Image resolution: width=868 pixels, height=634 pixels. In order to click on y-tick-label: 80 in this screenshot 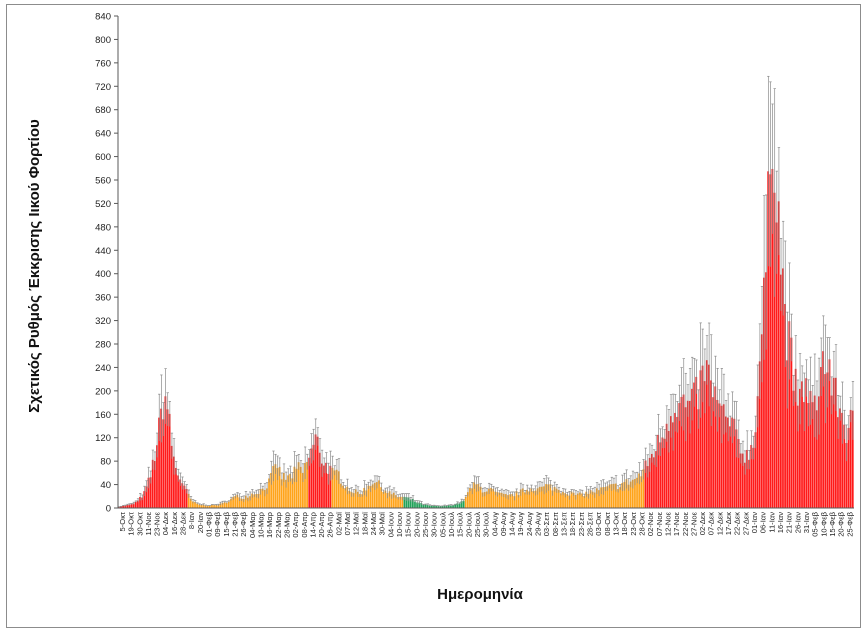, I will do `click(105, 462)`.